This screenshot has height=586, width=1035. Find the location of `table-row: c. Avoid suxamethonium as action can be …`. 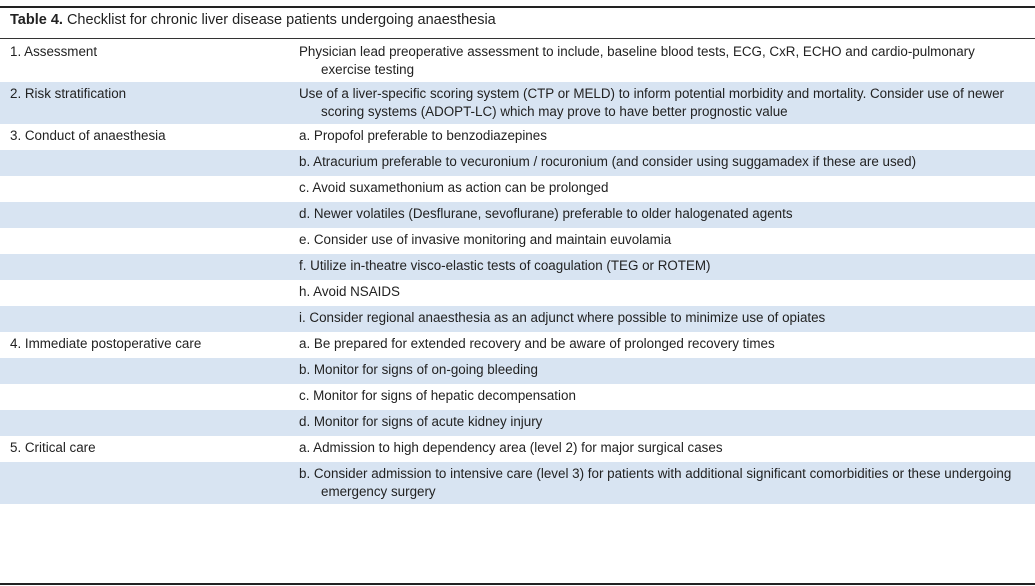

table-row: c. Avoid suxamethonium as action can be … is located at coordinates (517, 189).